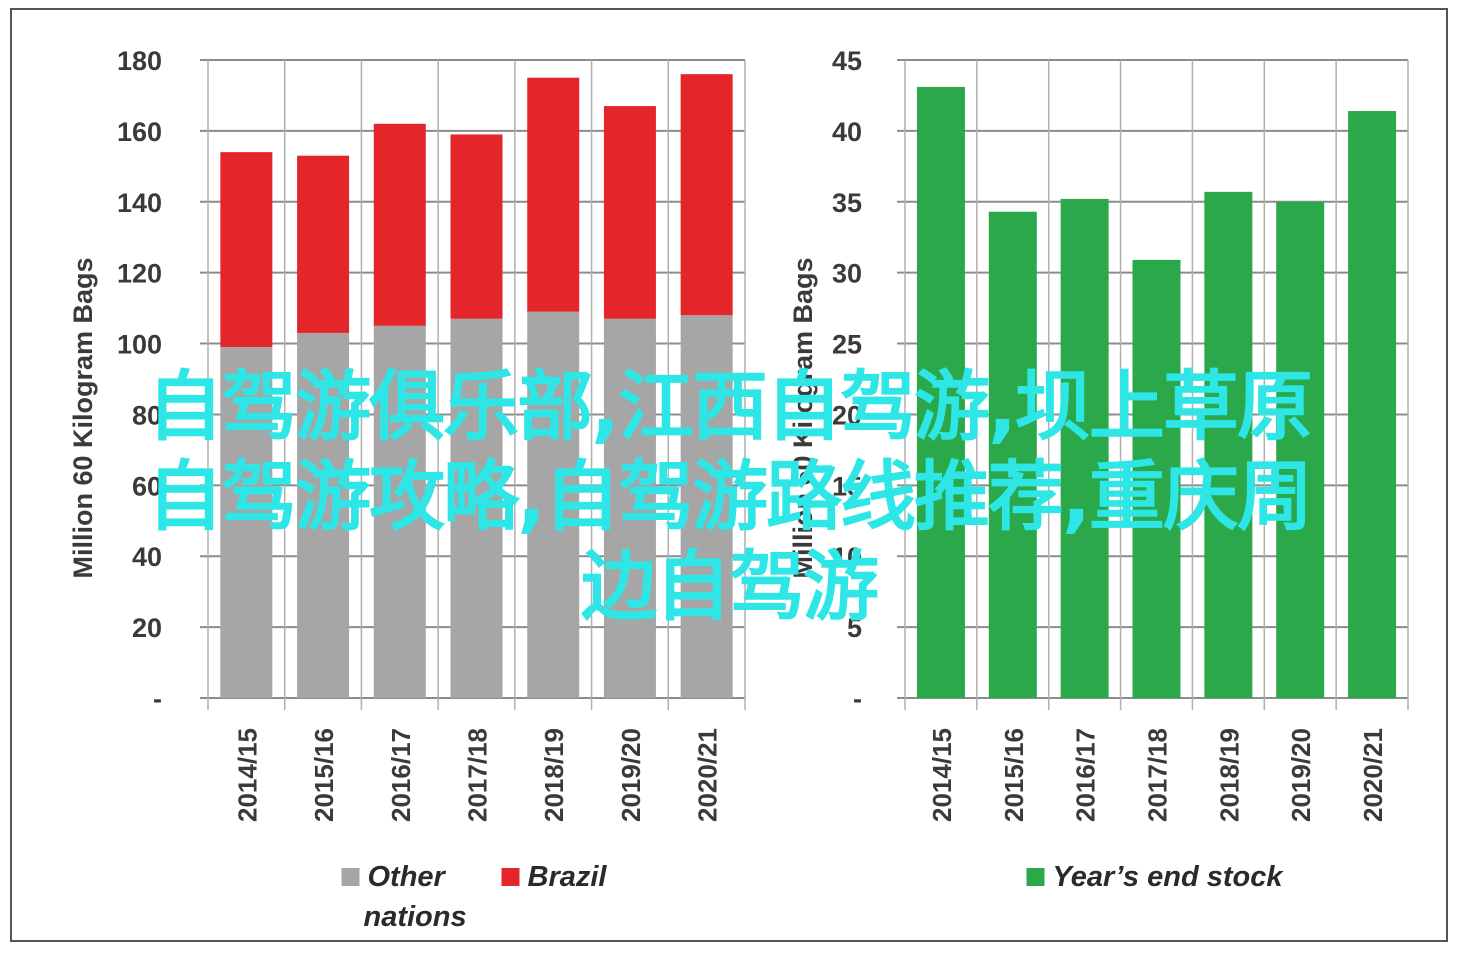  I want to click on y-tick-label: 100, so click(139, 345).